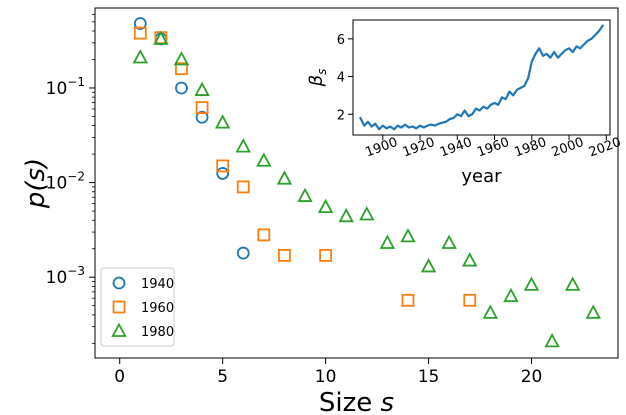 The width and height of the screenshot is (626, 415). What do you see at coordinates (119, 283) in the screenshot?
I see `legend-marker-1940` at bounding box center [119, 283].